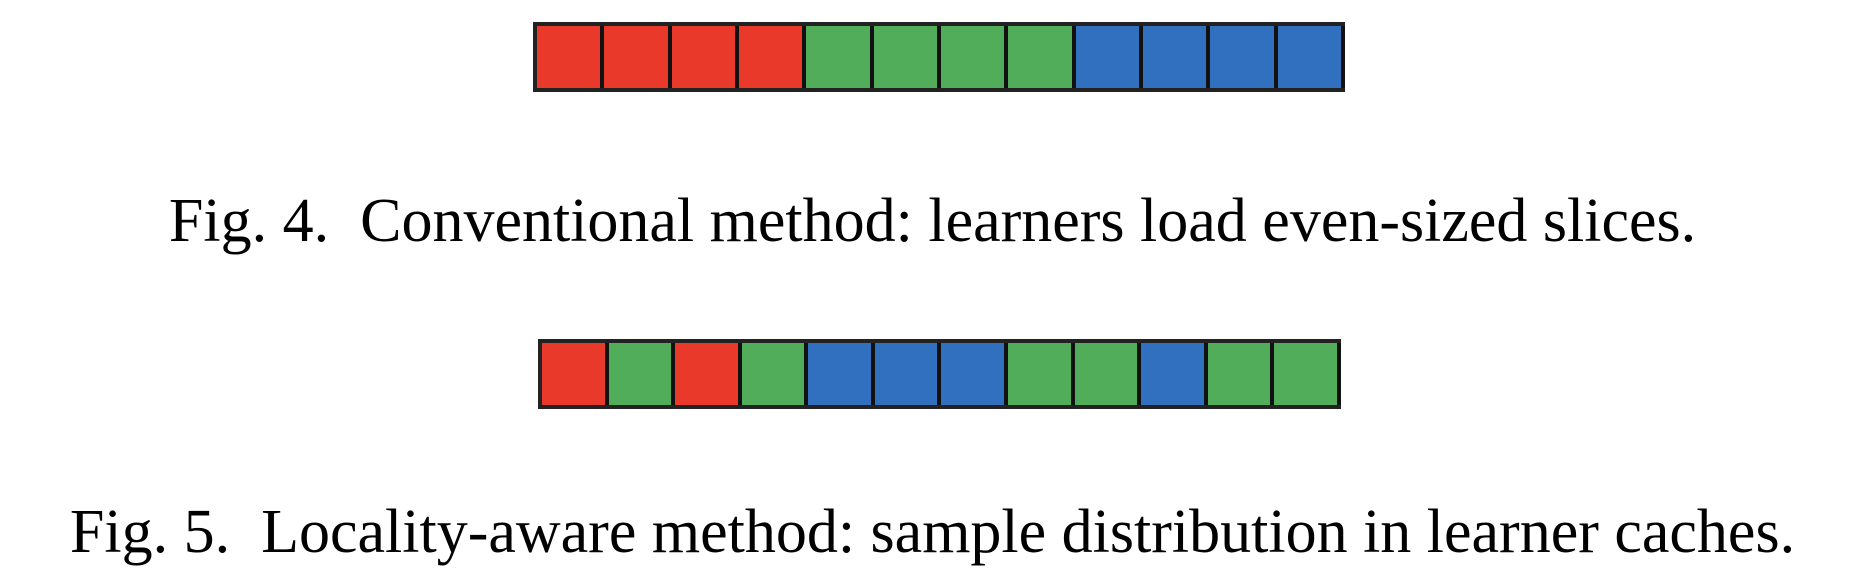 This screenshot has width=1865, height=576. Describe the element at coordinates (150, 532) in the screenshot. I see `fig5-label: Fig. 5.` at that location.